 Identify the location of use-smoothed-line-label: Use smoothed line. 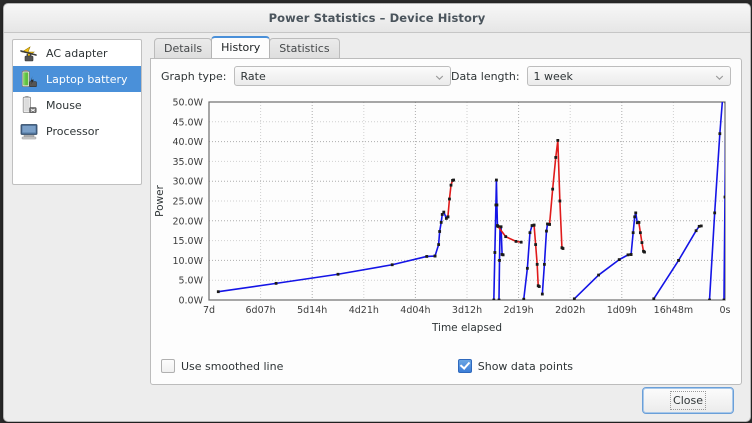
(232, 366).